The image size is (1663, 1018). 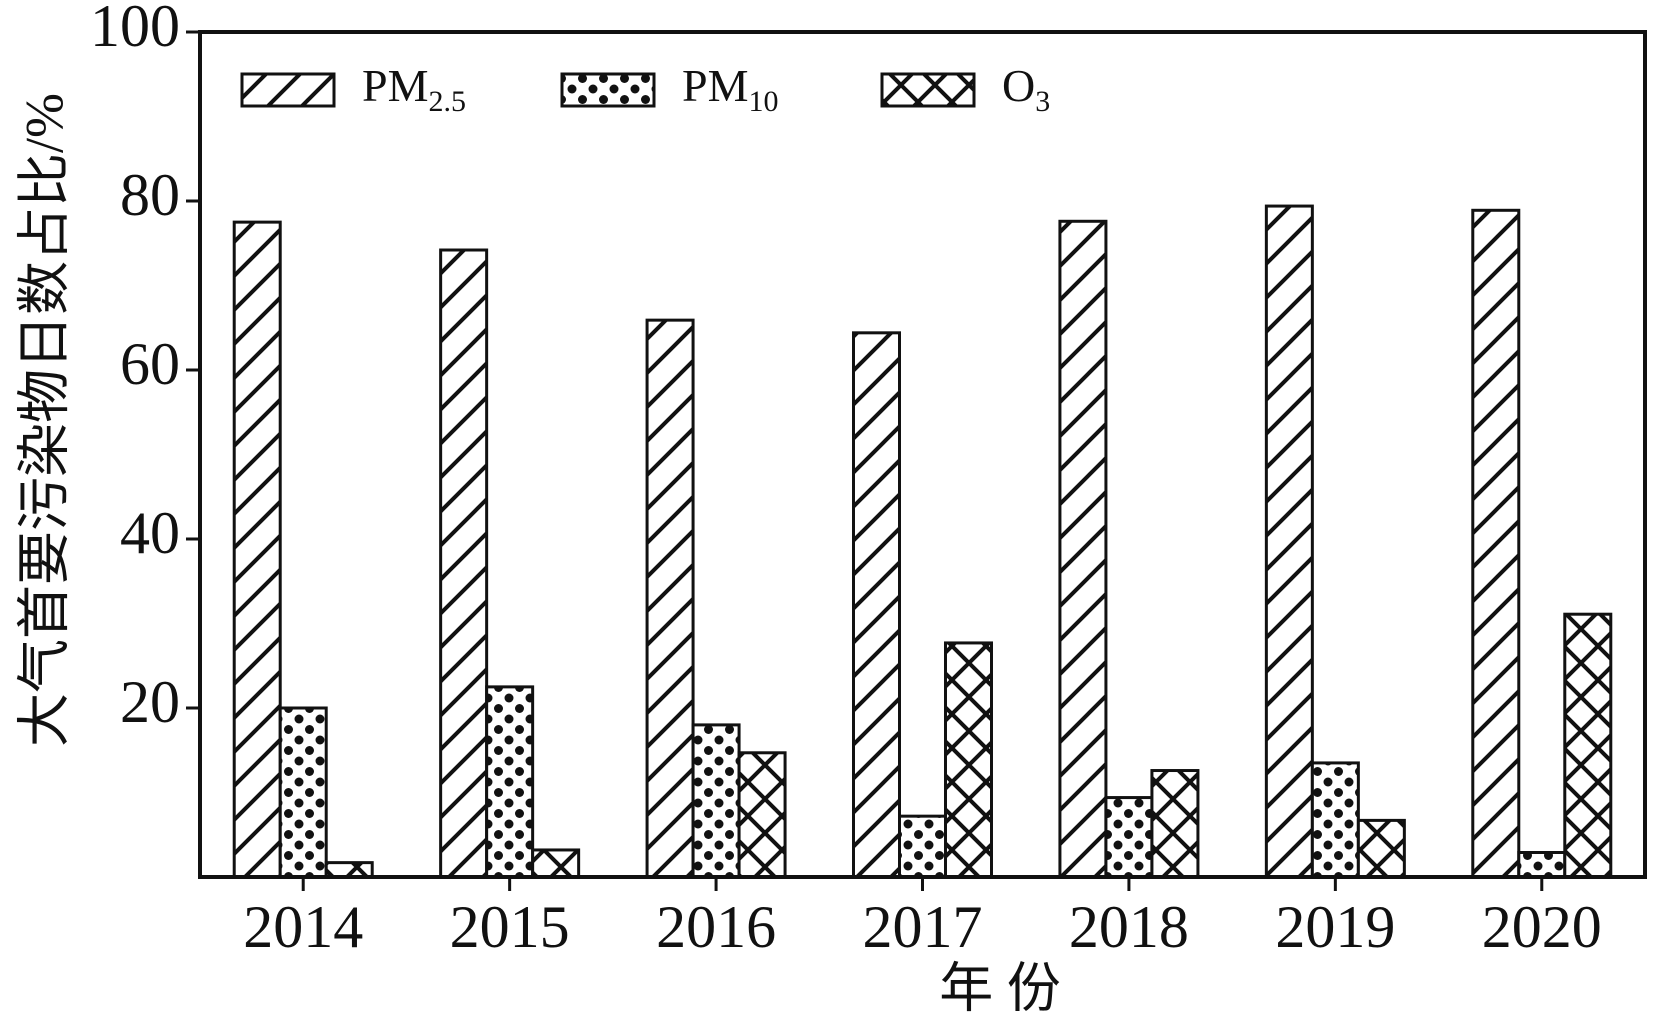 I want to click on x-tick-label: 2017, so click(x=923, y=927).